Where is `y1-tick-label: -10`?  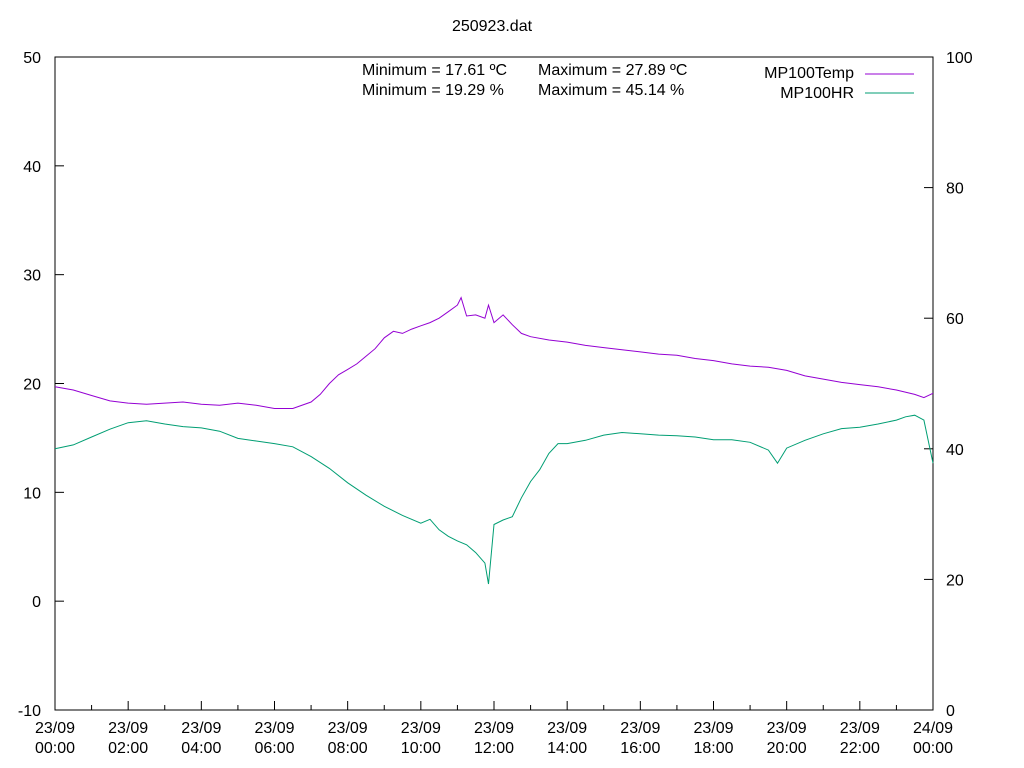
y1-tick-label: -10 is located at coordinates (29, 711).